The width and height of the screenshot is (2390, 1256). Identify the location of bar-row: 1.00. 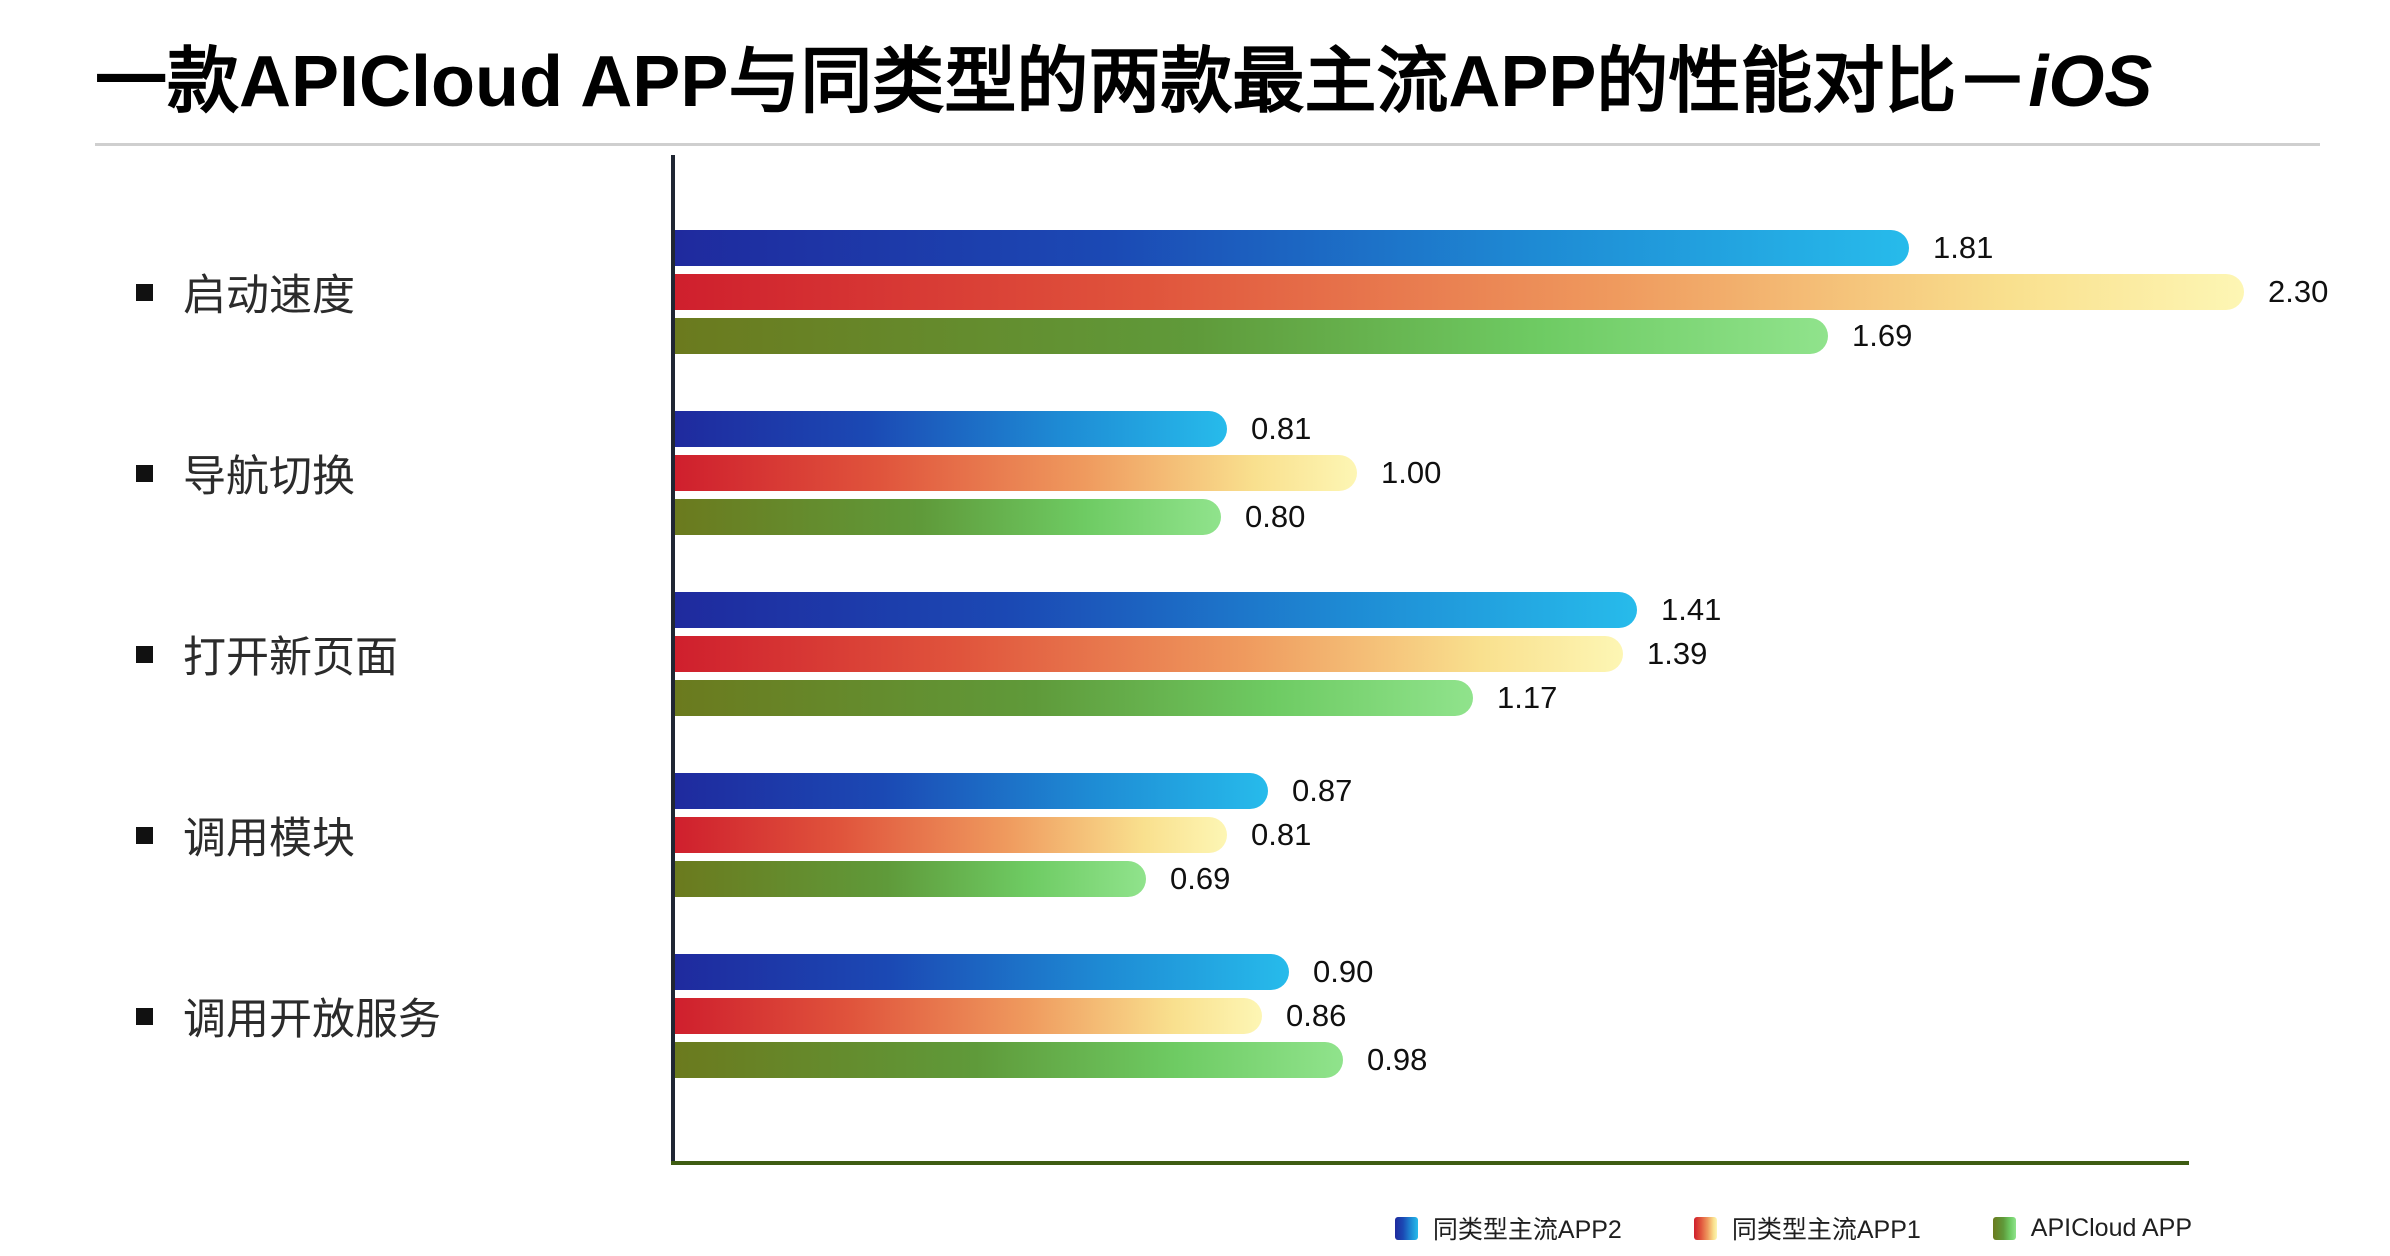
(1058, 473).